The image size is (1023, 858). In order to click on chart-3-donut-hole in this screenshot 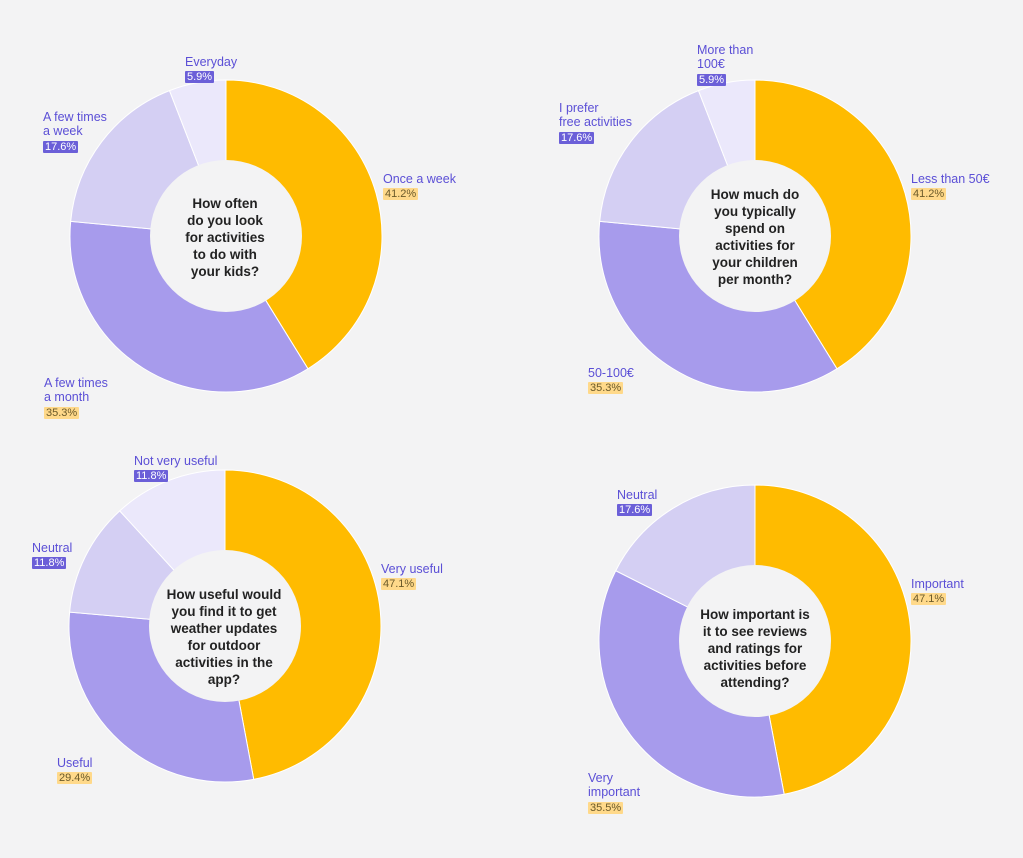, I will do `click(225, 626)`.